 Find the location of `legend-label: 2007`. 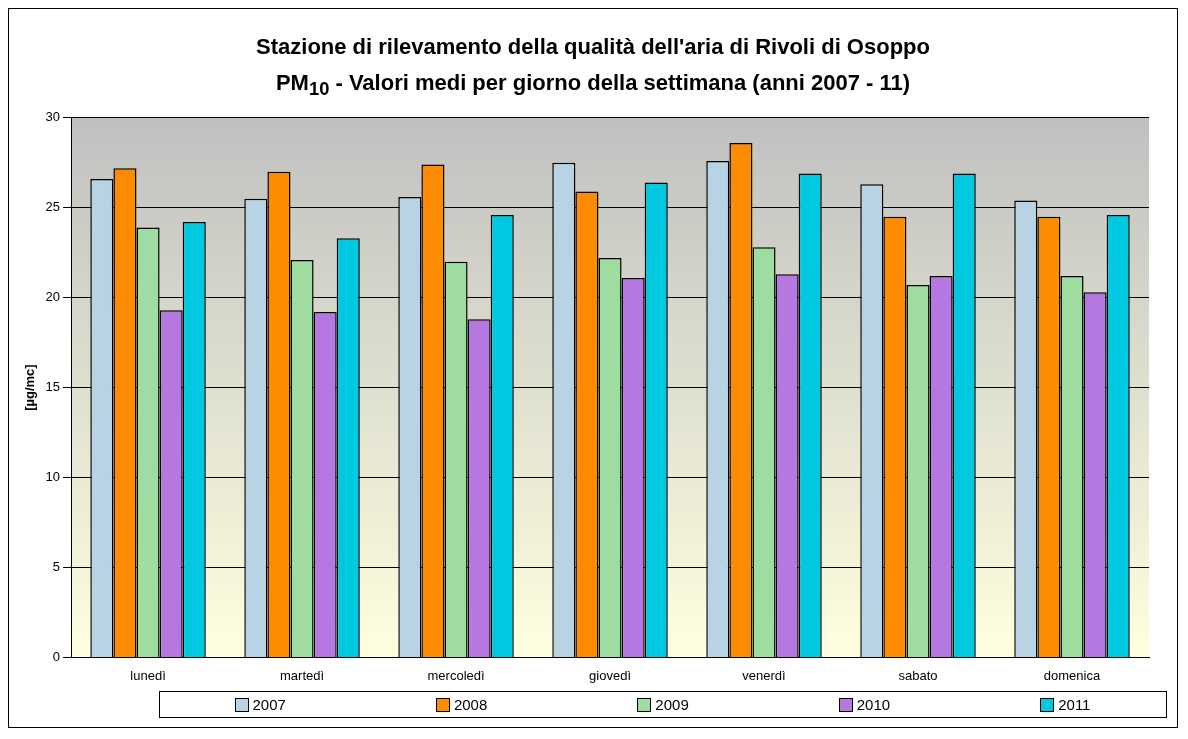

legend-label: 2007 is located at coordinates (269, 705).